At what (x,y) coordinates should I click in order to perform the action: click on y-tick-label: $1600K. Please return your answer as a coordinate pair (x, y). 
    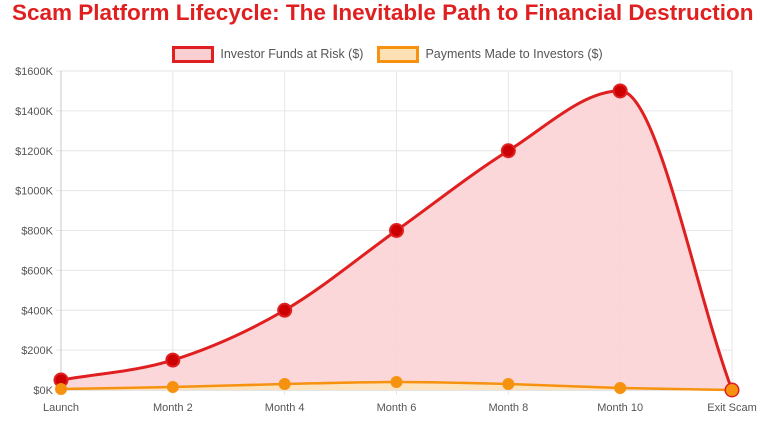
    Looking at the image, I should click on (34, 72).